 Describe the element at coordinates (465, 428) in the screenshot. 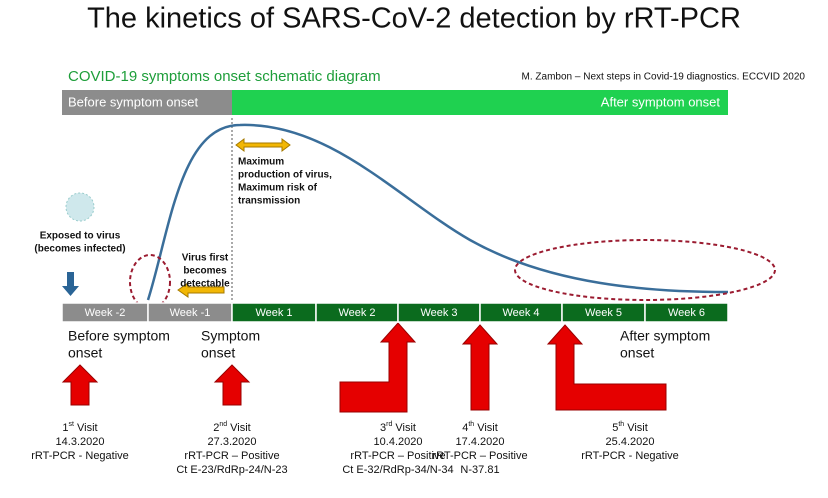

I see `visit-ordinal: 4` at that location.